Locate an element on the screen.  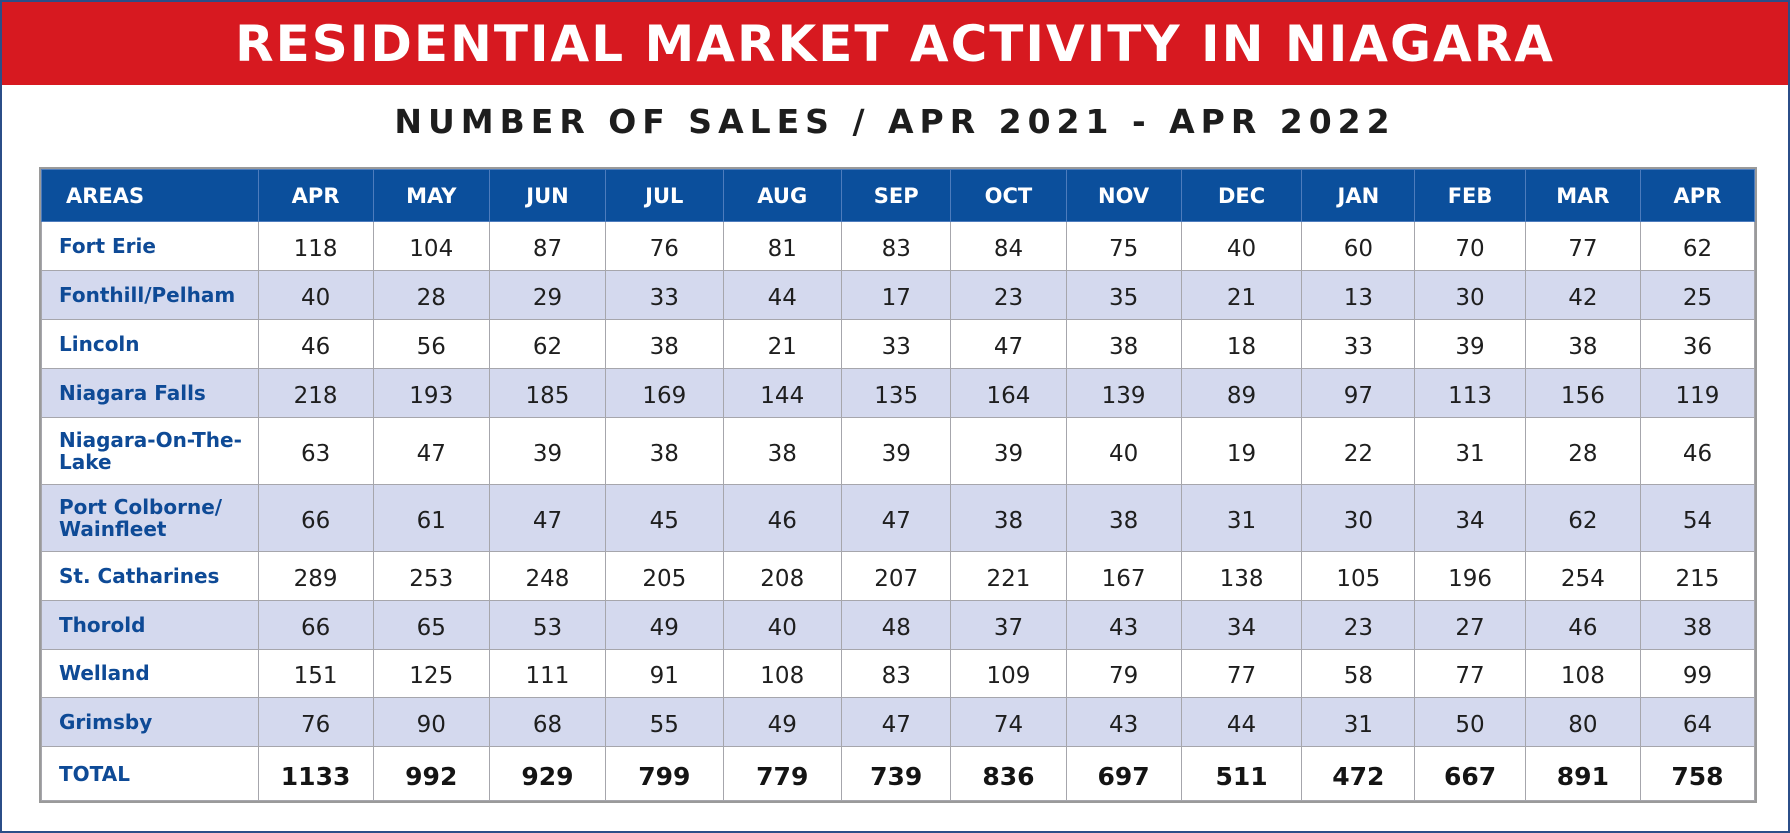
sales-value-cell: 104 is located at coordinates (431, 246).